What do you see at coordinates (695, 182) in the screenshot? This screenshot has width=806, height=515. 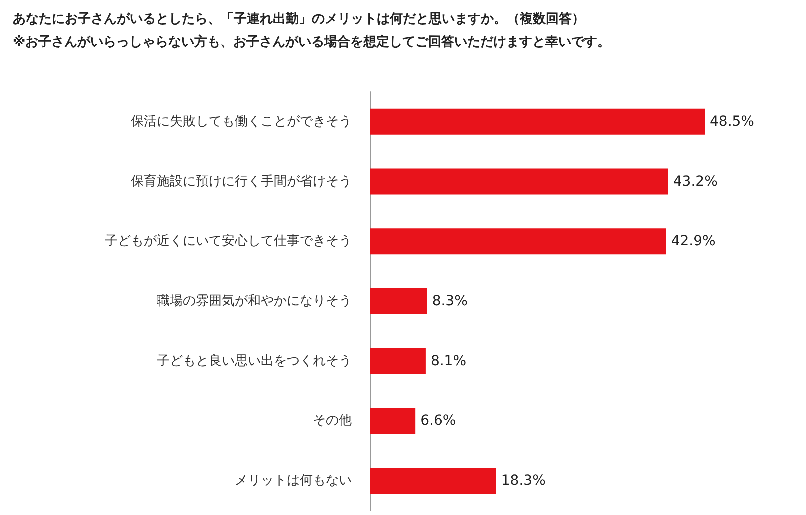 I see `data-label: 43.2%` at bounding box center [695, 182].